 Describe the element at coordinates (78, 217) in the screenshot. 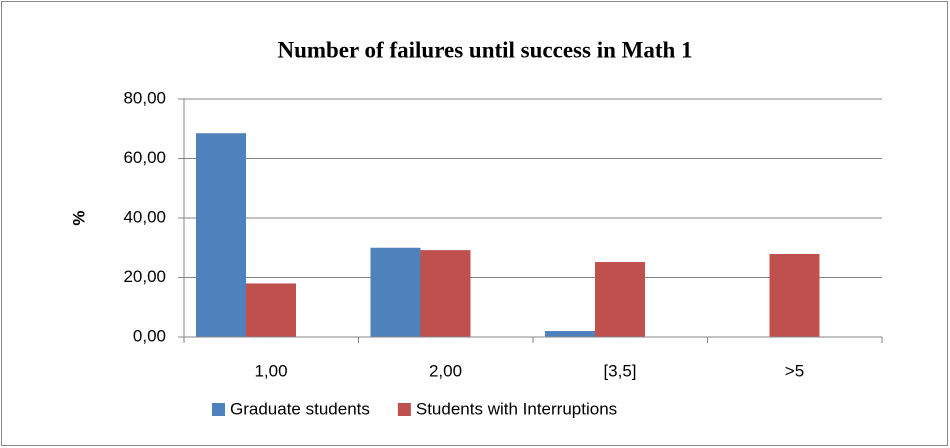

I see `y-axis-title: %` at that location.